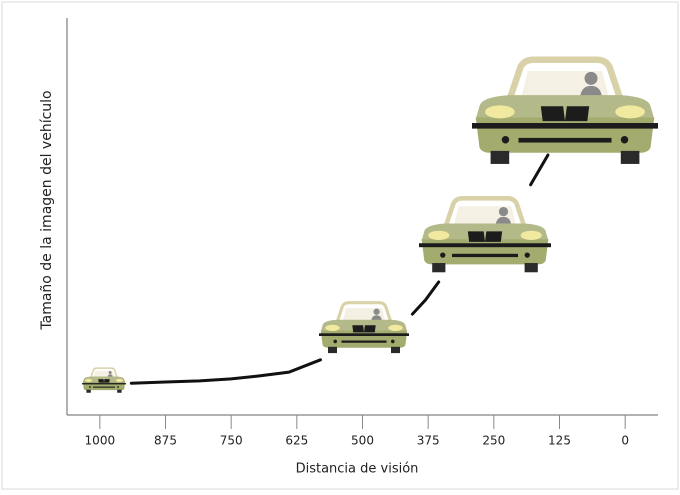 The image size is (680, 495). Describe the element at coordinates (296, 441) in the screenshot. I see `x-tick-label: 625` at that location.